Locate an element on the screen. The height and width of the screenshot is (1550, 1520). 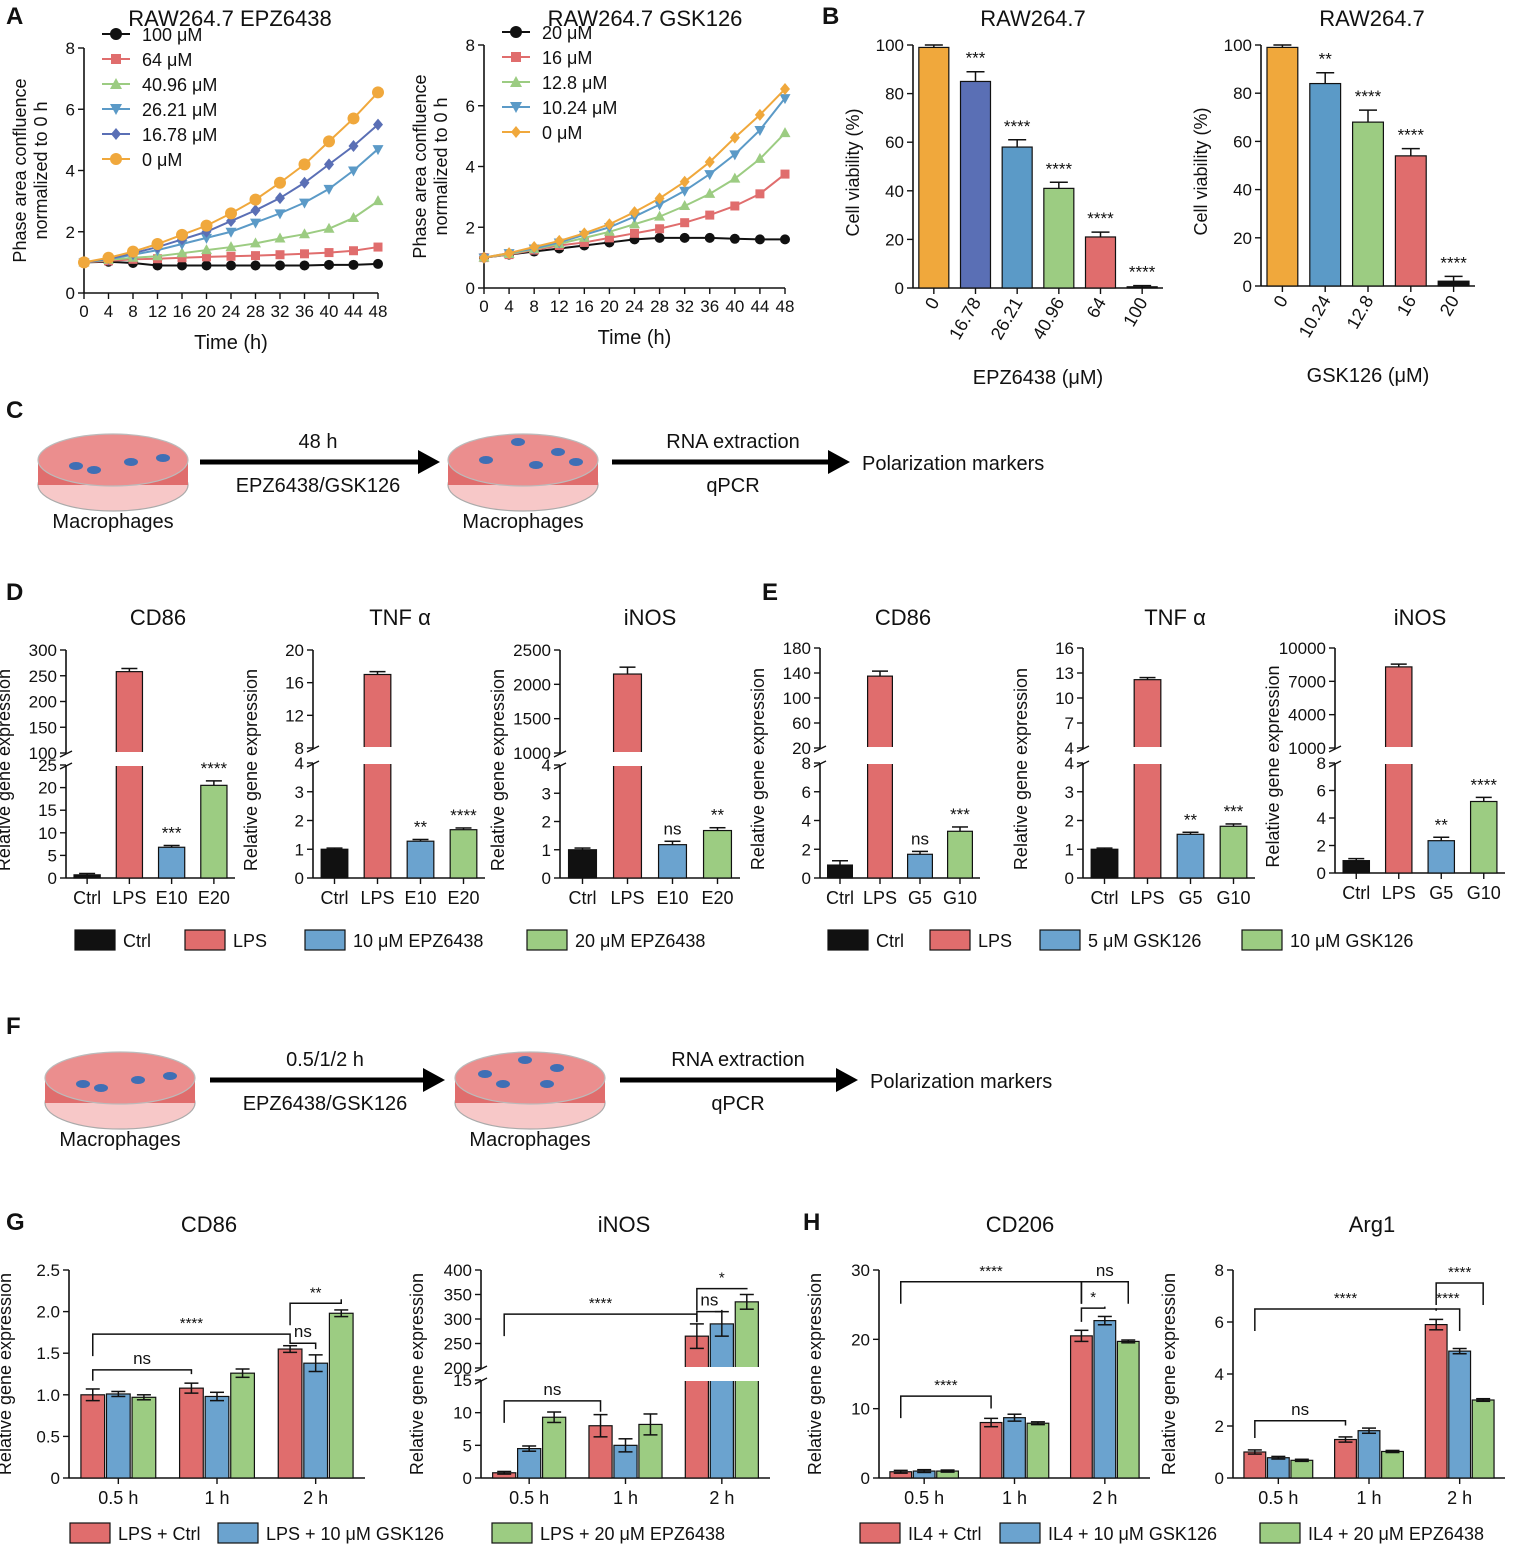
panel-letter-e: E is located at coordinates (770, 592).